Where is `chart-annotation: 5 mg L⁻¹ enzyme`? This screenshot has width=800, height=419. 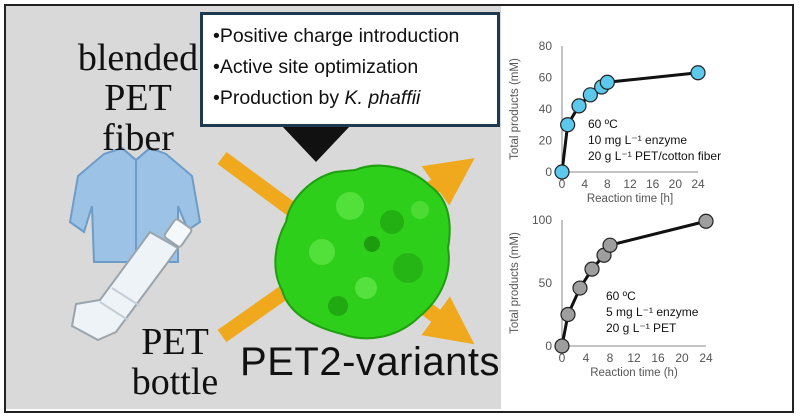
chart-annotation: 5 mg L⁻¹ enzyme is located at coordinates (652, 312).